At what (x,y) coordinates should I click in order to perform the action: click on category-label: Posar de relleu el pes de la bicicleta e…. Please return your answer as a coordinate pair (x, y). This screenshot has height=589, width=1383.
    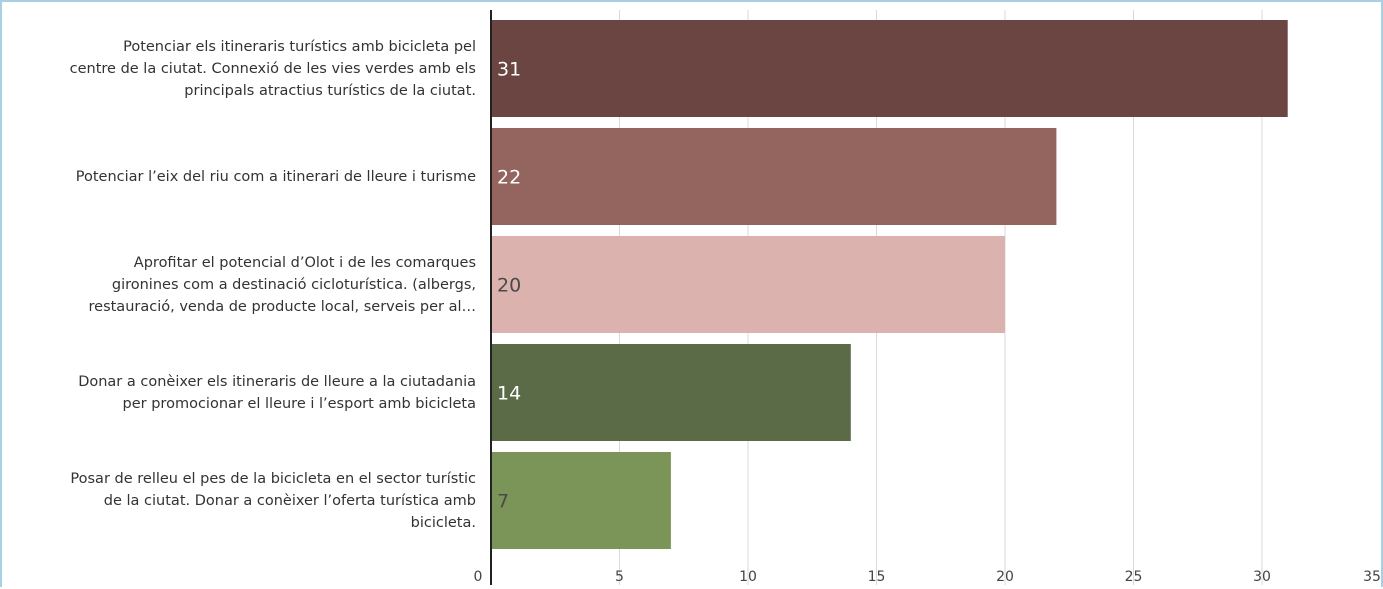
    Looking at the image, I should click on (241, 500).